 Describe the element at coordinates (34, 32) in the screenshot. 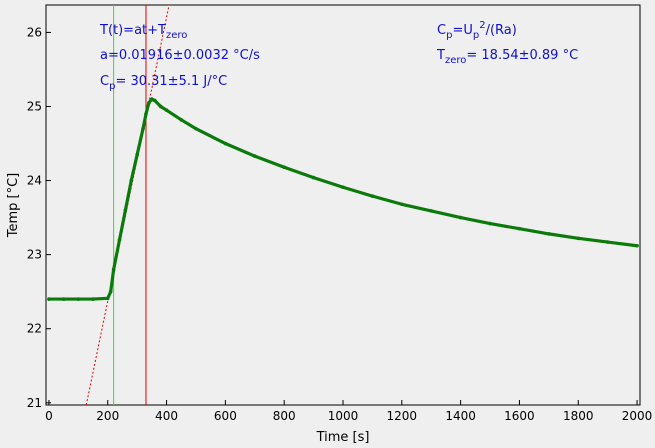

I see `y-tick-label: 26` at that location.